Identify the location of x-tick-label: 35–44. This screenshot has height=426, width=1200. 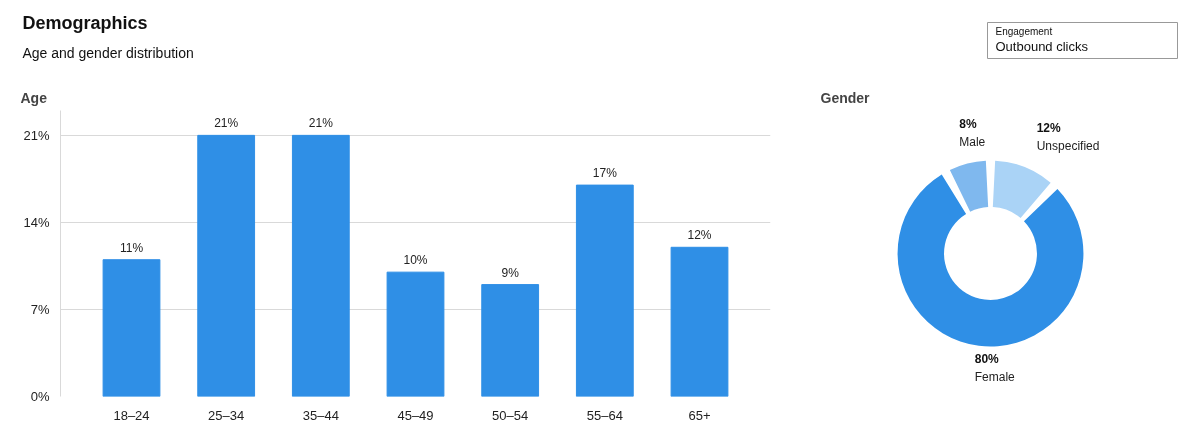
(320, 415).